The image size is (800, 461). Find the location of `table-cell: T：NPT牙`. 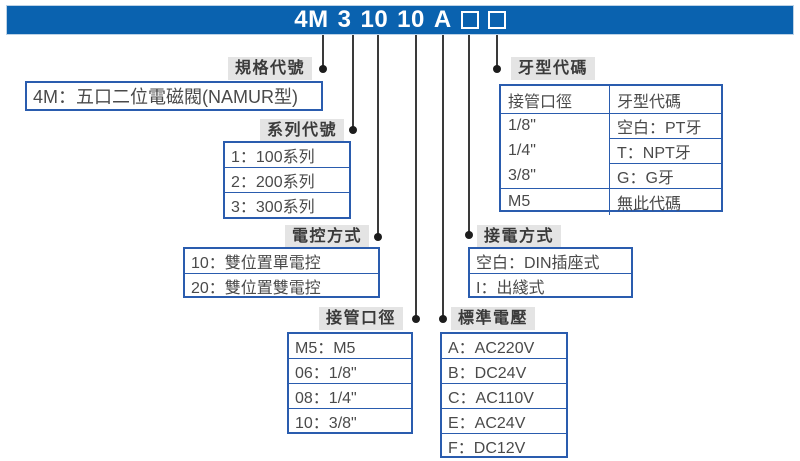

table-cell: T：NPT牙 is located at coordinates (665, 150).